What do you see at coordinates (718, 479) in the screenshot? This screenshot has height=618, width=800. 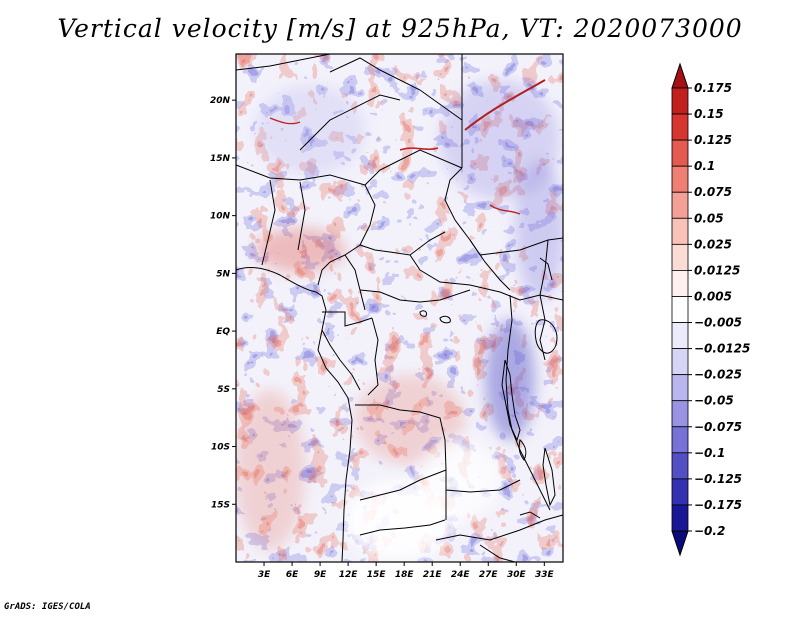 I see `colorbar-label: −0.125` at bounding box center [718, 479].